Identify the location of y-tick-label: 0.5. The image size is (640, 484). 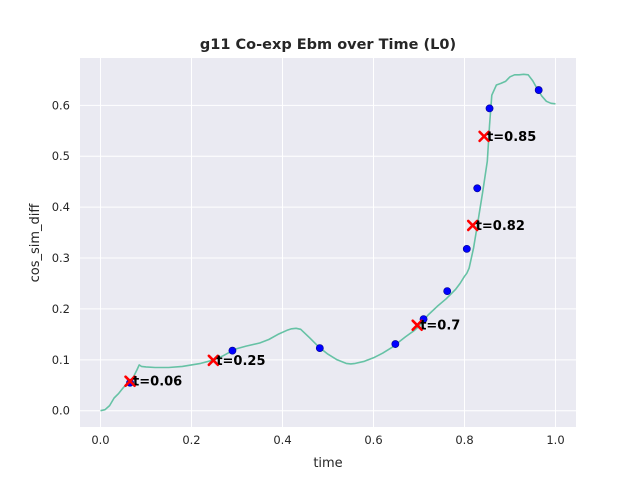
(61, 156).